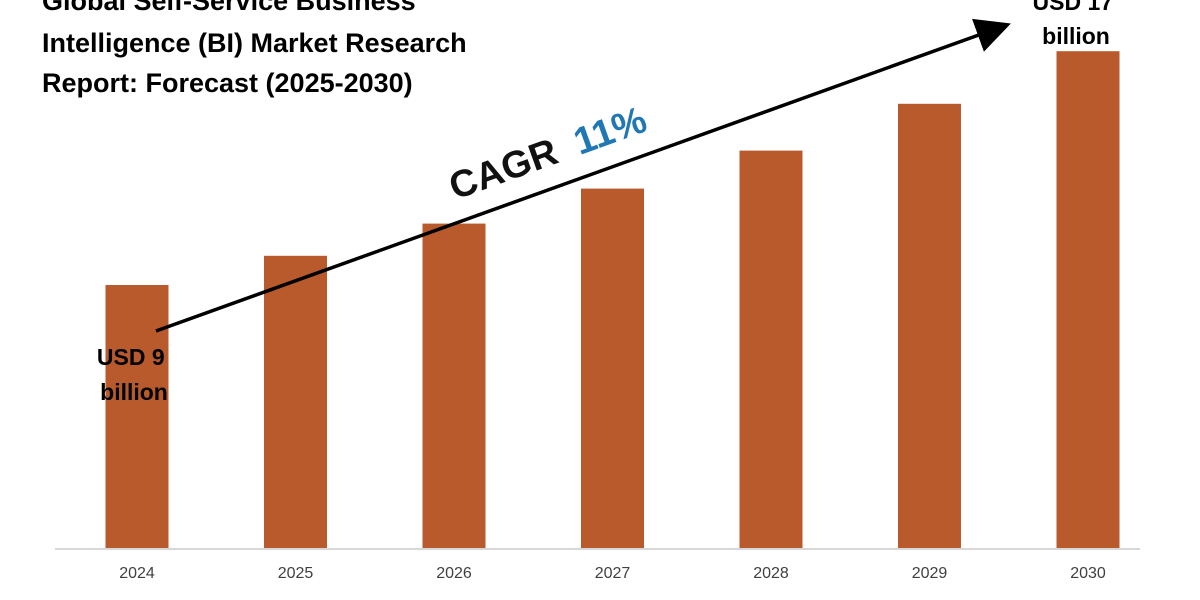 This screenshot has width=1200, height=600. Describe the element at coordinates (229, 8) in the screenshot. I see `chart-title-line-1: Global Self-Service Business` at that location.